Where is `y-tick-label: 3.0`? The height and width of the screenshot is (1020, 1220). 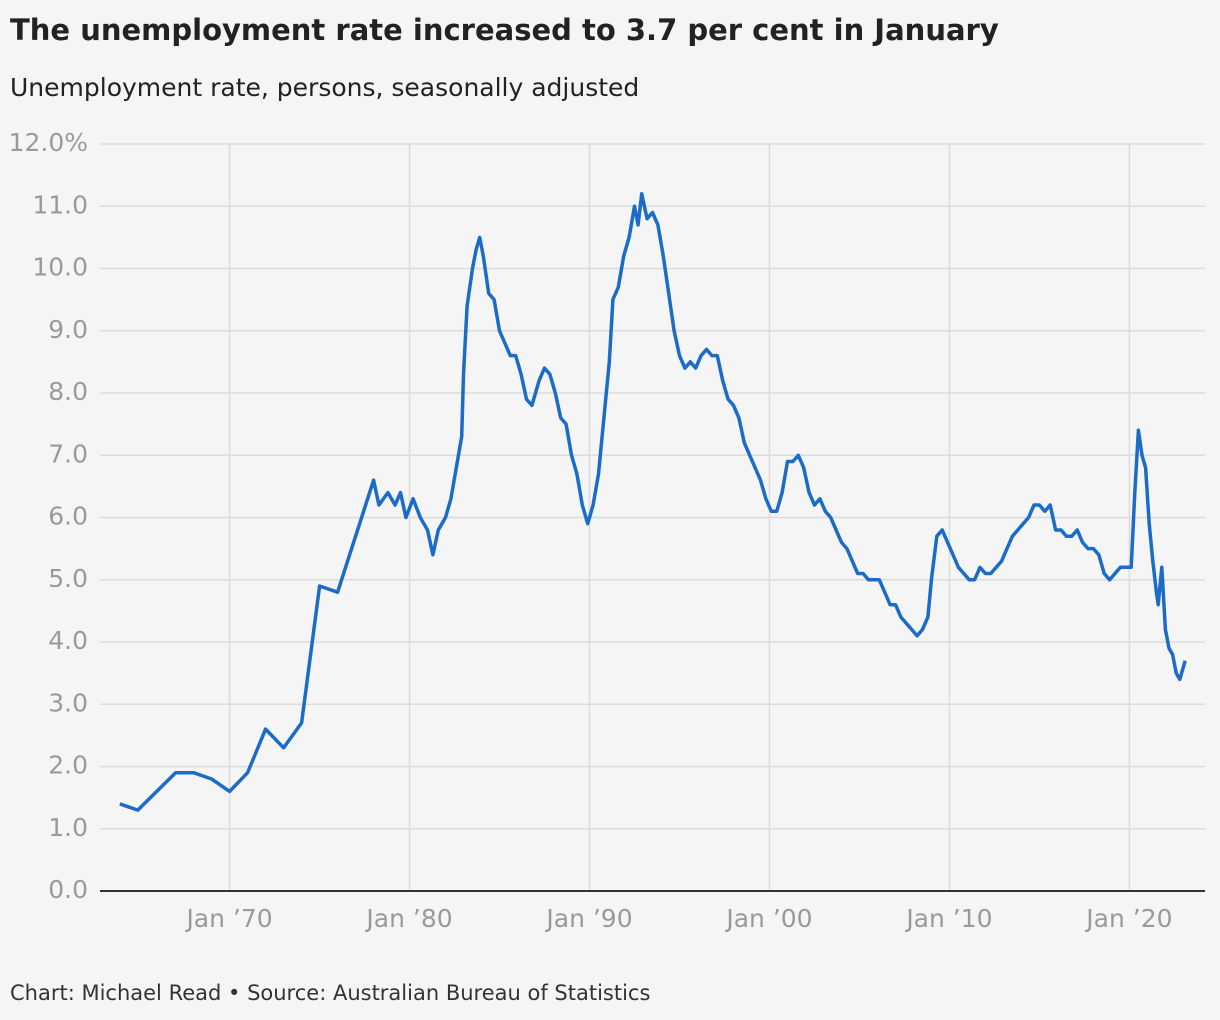 y-tick-label: 3.0 is located at coordinates (68, 702).